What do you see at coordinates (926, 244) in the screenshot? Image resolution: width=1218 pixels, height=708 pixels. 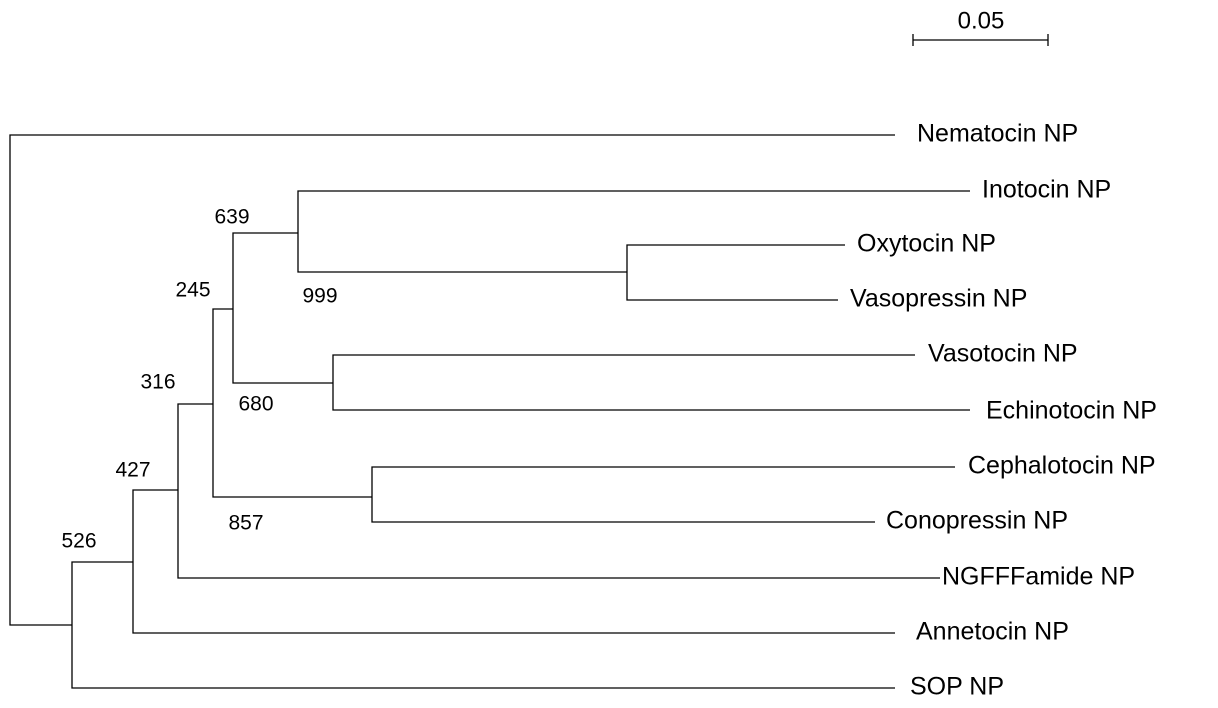 I see `leaf-label: Oxytocin NP` at bounding box center [926, 244].